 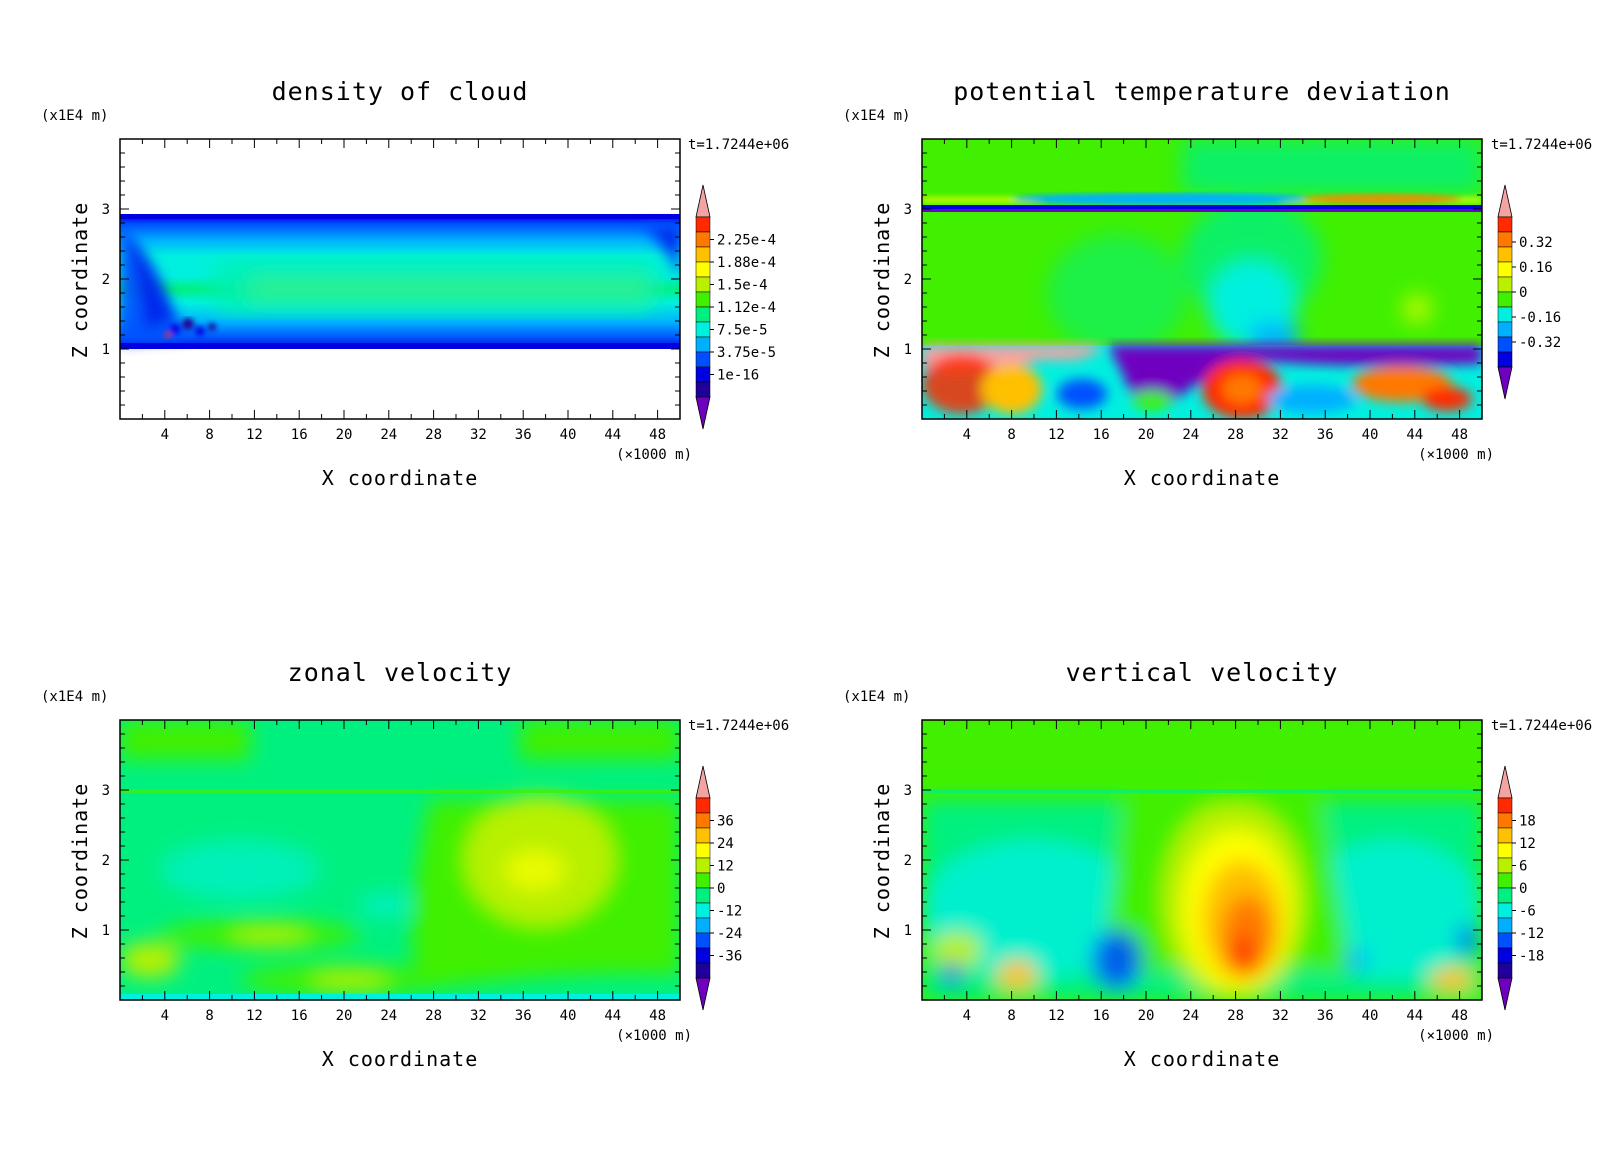 What do you see at coordinates (612, 1016) in the screenshot?
I see `x-tick-label: 44` at bounding box center [612, 1016].